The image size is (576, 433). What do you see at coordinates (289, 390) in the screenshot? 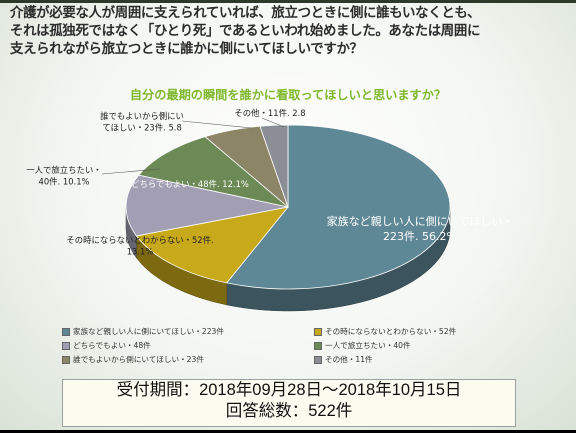
I see `survey-period: 受付期間：2018年09月28日～2018年10月15日` at bounding box center [289, 390].